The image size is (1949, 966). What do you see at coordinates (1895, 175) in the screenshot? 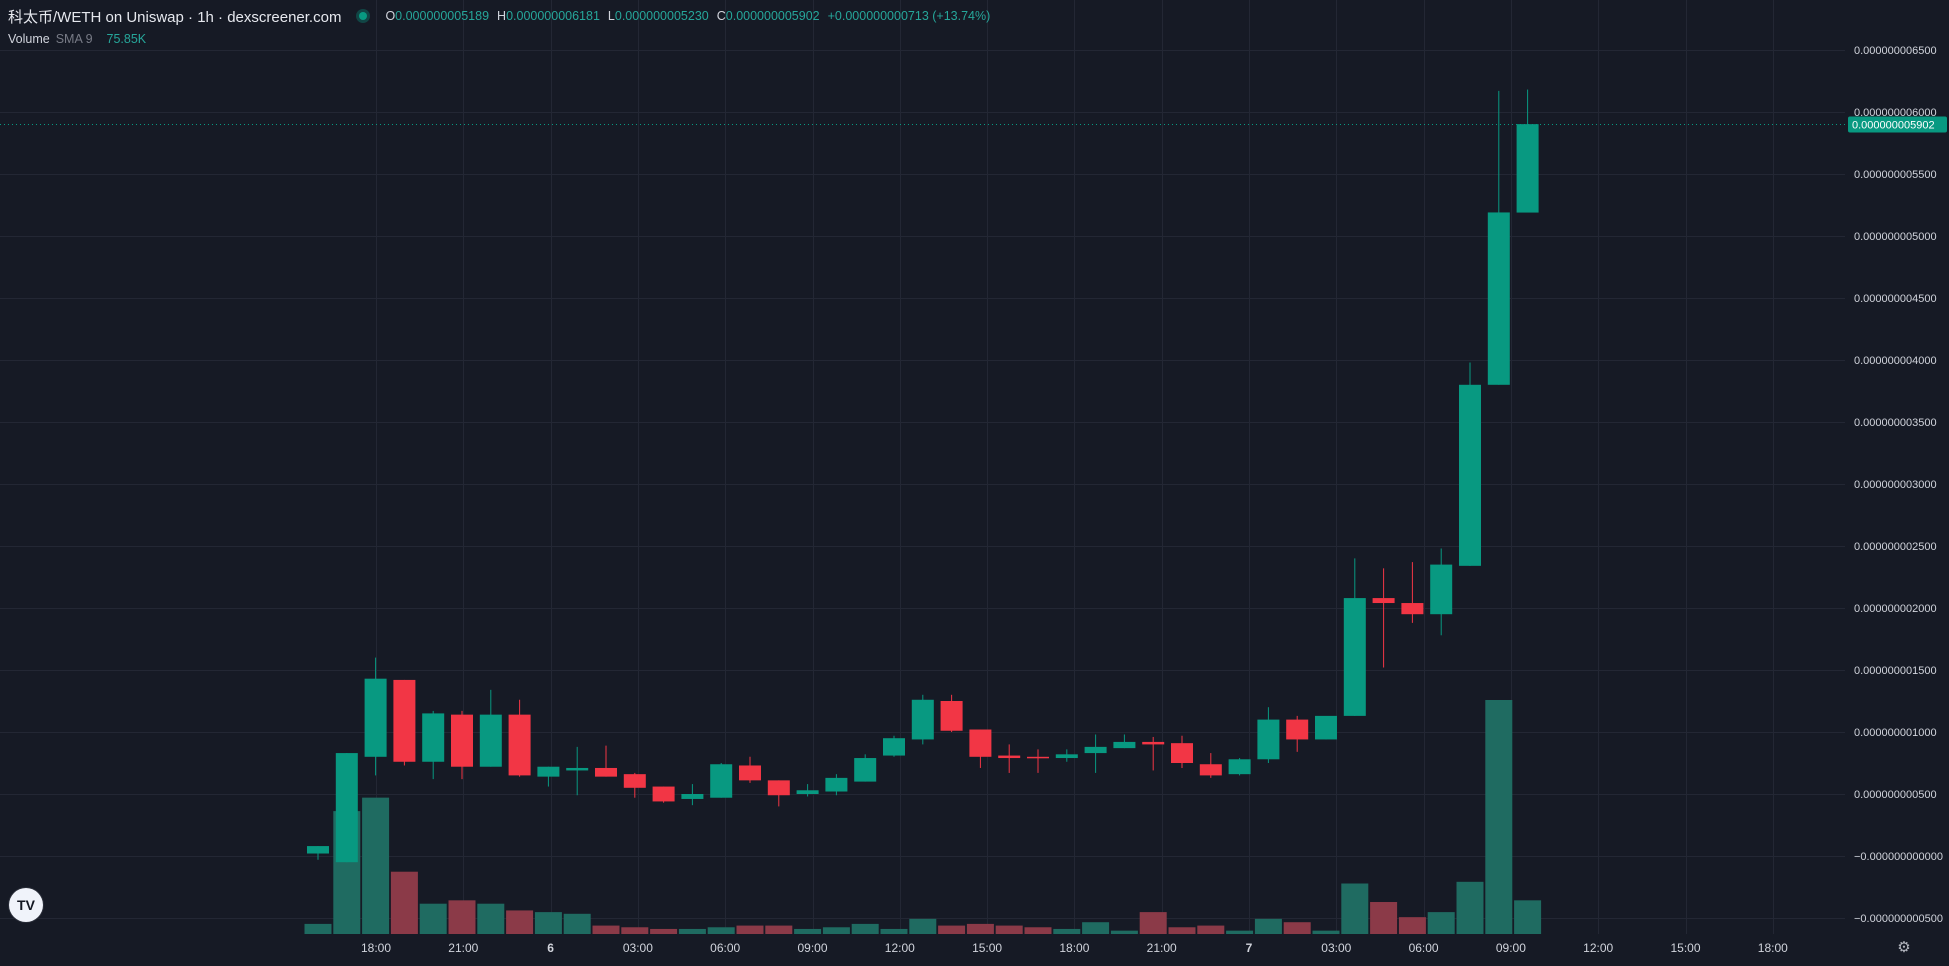
I see `price-tick-label: 0.000000005500` at bounding box center [1895, 175].